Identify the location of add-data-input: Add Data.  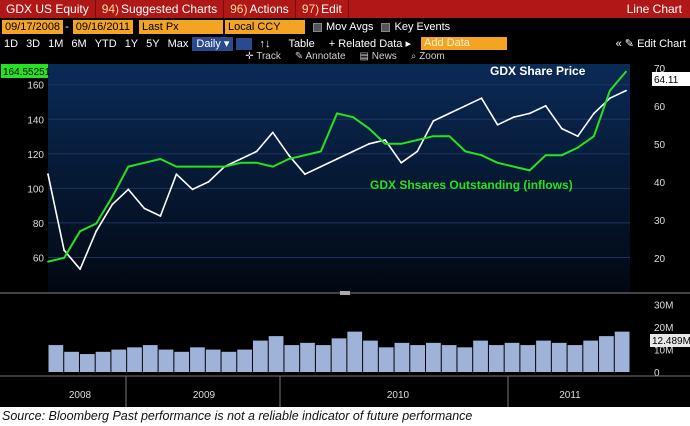
(464, 43).